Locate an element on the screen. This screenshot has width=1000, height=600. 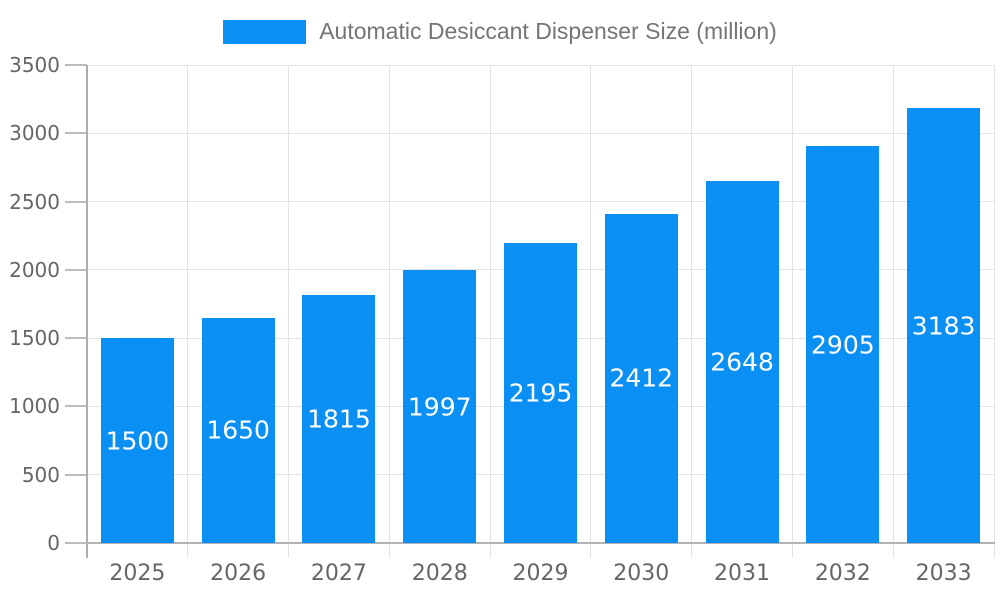
bar-value-label: 2195 is located at coordinates (540, 393).